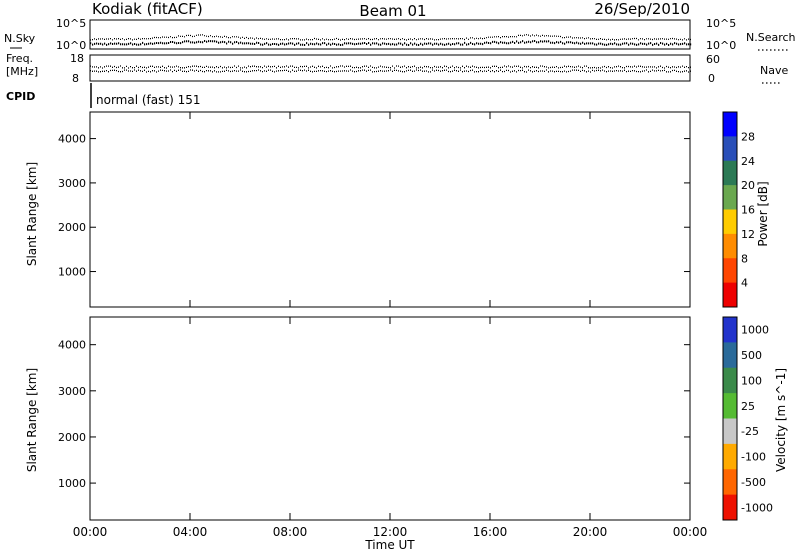  Describe the element at coordinates (774, 70) in the screenshot. I see `nave-label: Nave` at that location.